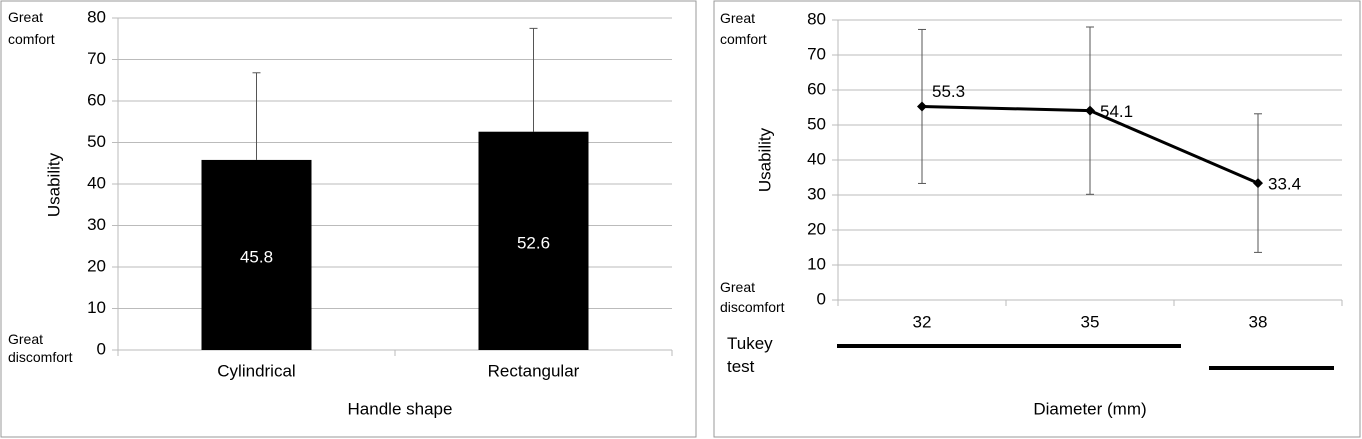 This screenshot has height=439, width=1362. What do you see at coordinates (256, 370) in the screenshot?
I see `x-tick-label: Cylindrical` at bounding box center [256, 370].